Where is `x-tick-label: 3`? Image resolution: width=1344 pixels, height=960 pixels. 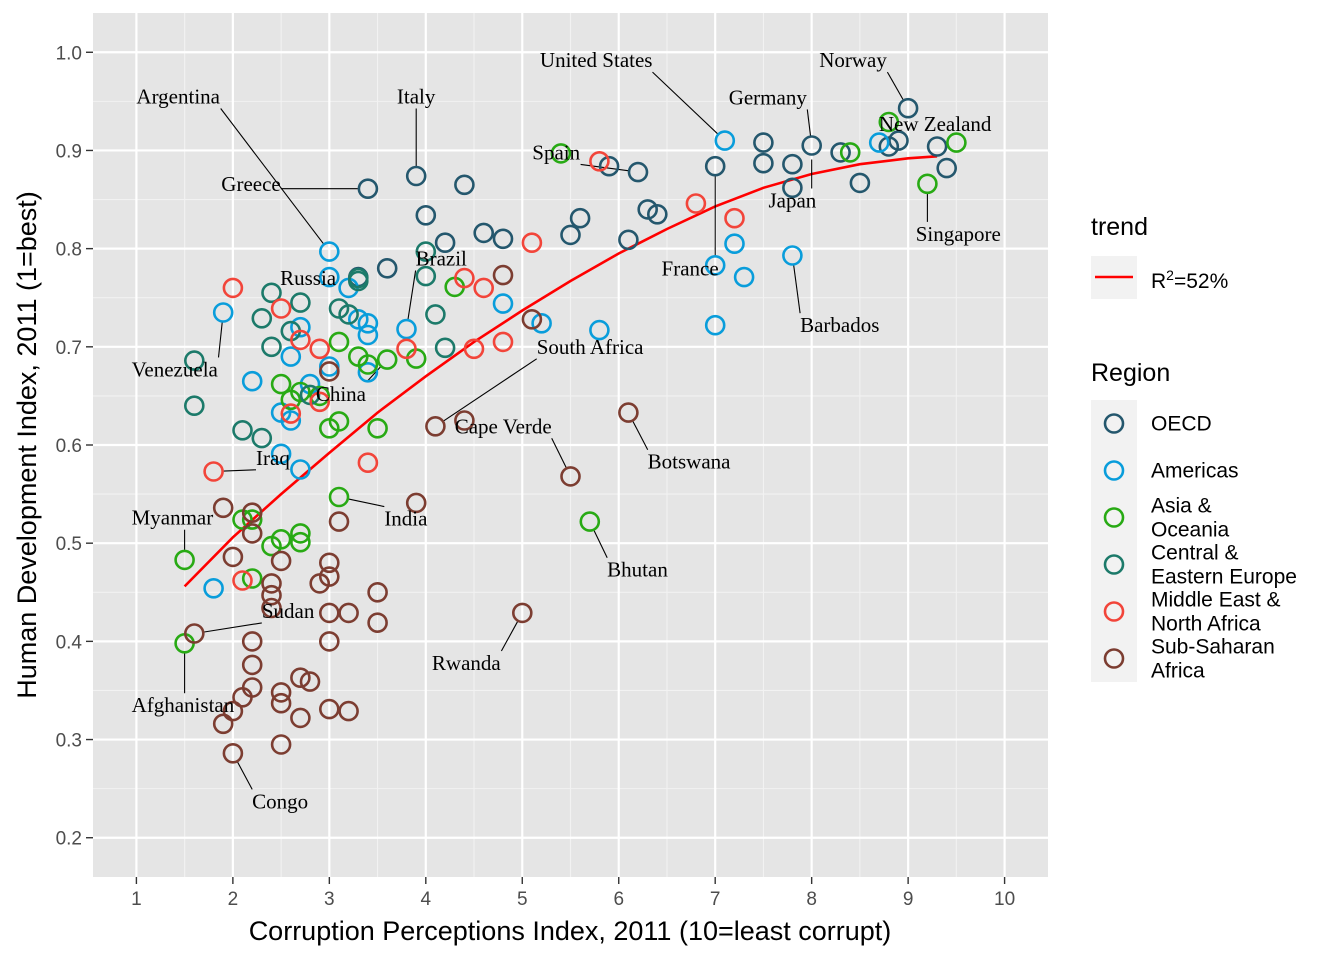
x-tick-label: 3 is located at coordinates (329, 899).